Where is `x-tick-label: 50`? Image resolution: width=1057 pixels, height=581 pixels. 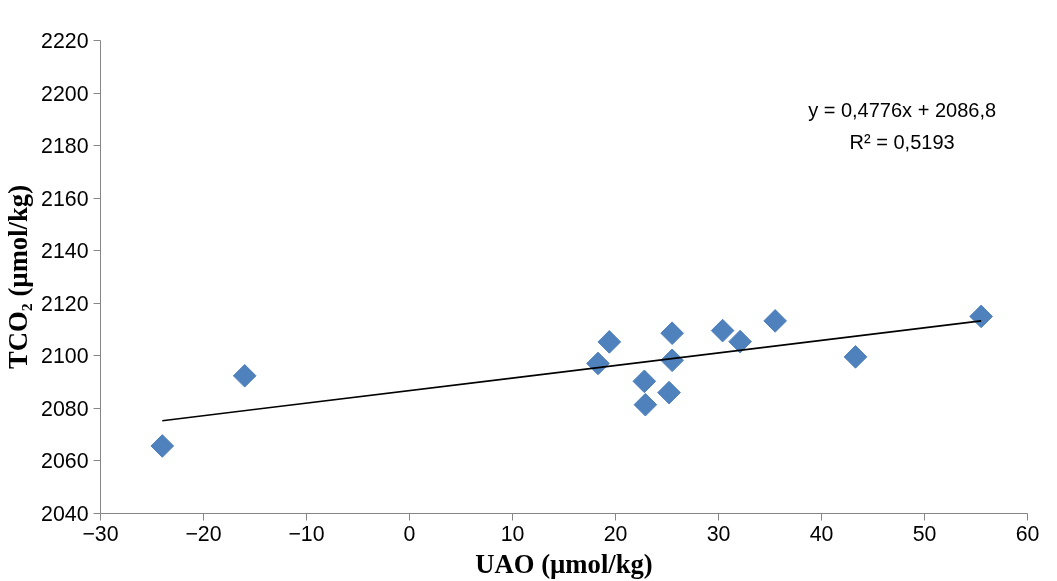
x-tick-label: 50 is located at coordinates (924, 533).